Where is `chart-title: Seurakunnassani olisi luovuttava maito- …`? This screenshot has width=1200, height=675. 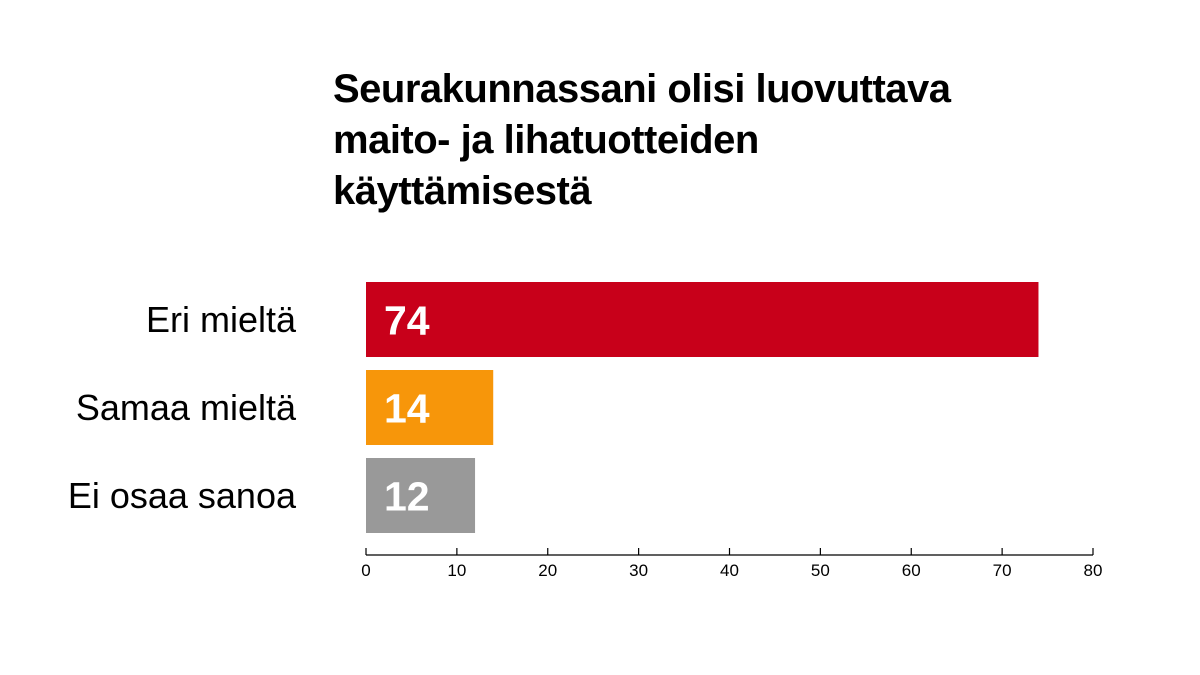 chart-title: Seurakunnassani olisi luovuttava maito- … is located at coordinates (642, 140).